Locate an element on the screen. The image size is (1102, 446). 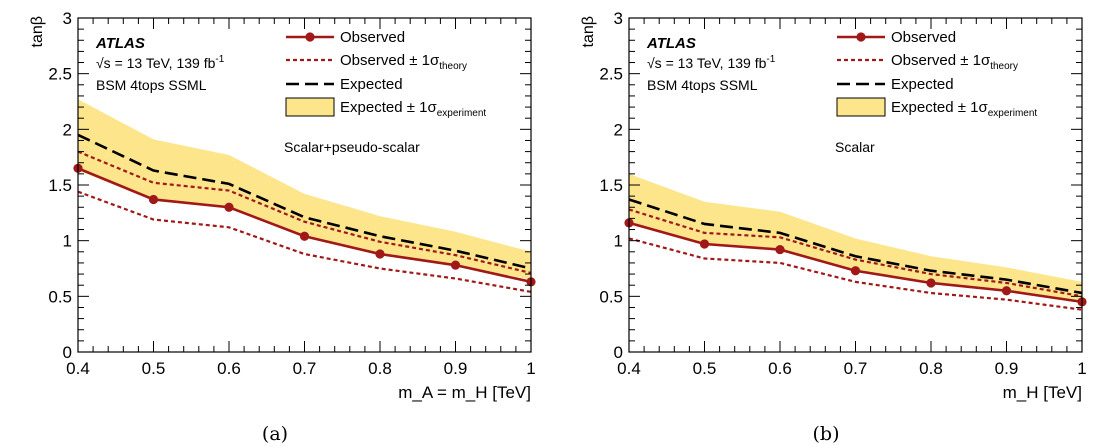
expected-band is located at coordinates (855, 237).